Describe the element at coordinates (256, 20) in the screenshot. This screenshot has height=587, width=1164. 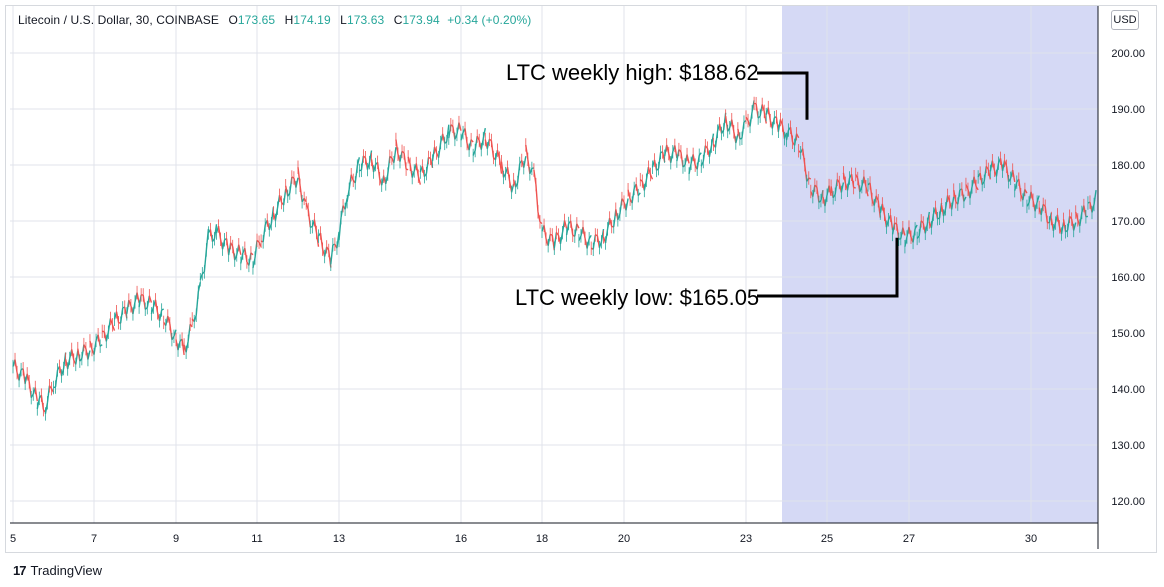
I see `open-value: 173.65` at that location.